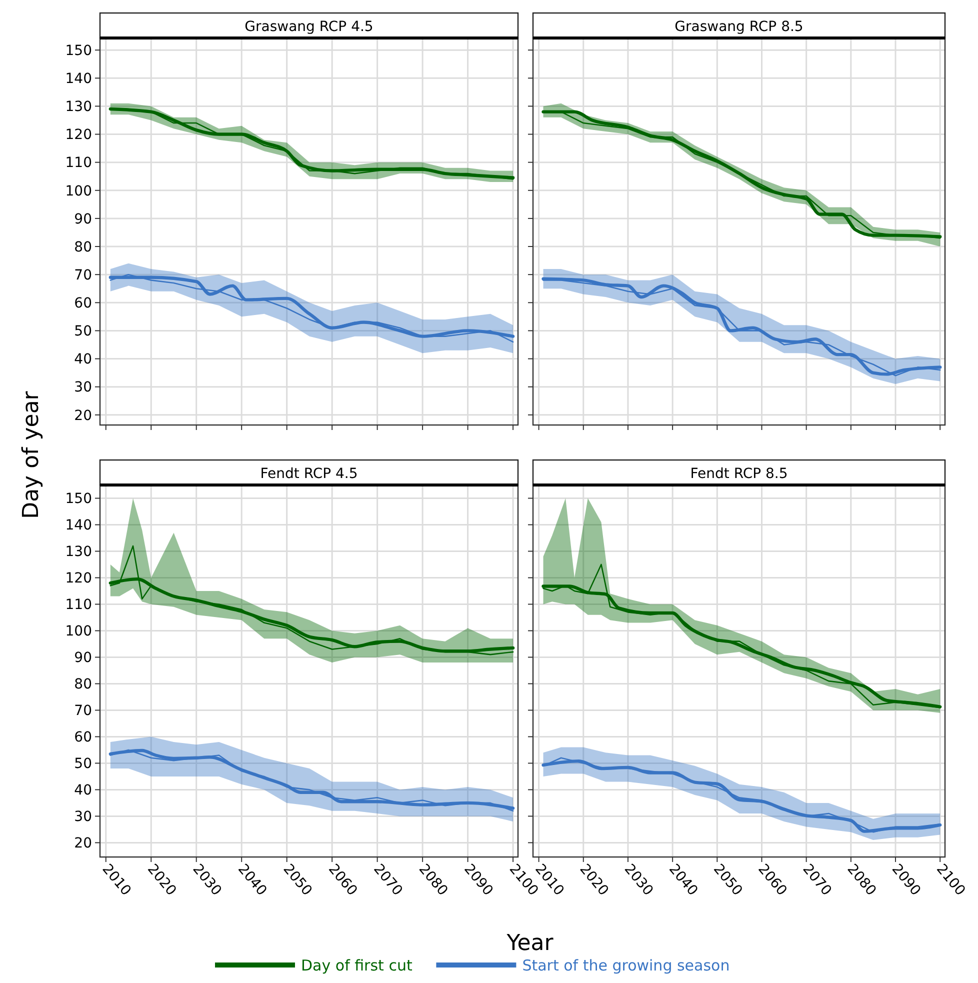  What do you see at coordinates (739, 474) in the screenshot?
I see `chart-title: Fendt RCP 8.5` at bounding box center [739, 474].